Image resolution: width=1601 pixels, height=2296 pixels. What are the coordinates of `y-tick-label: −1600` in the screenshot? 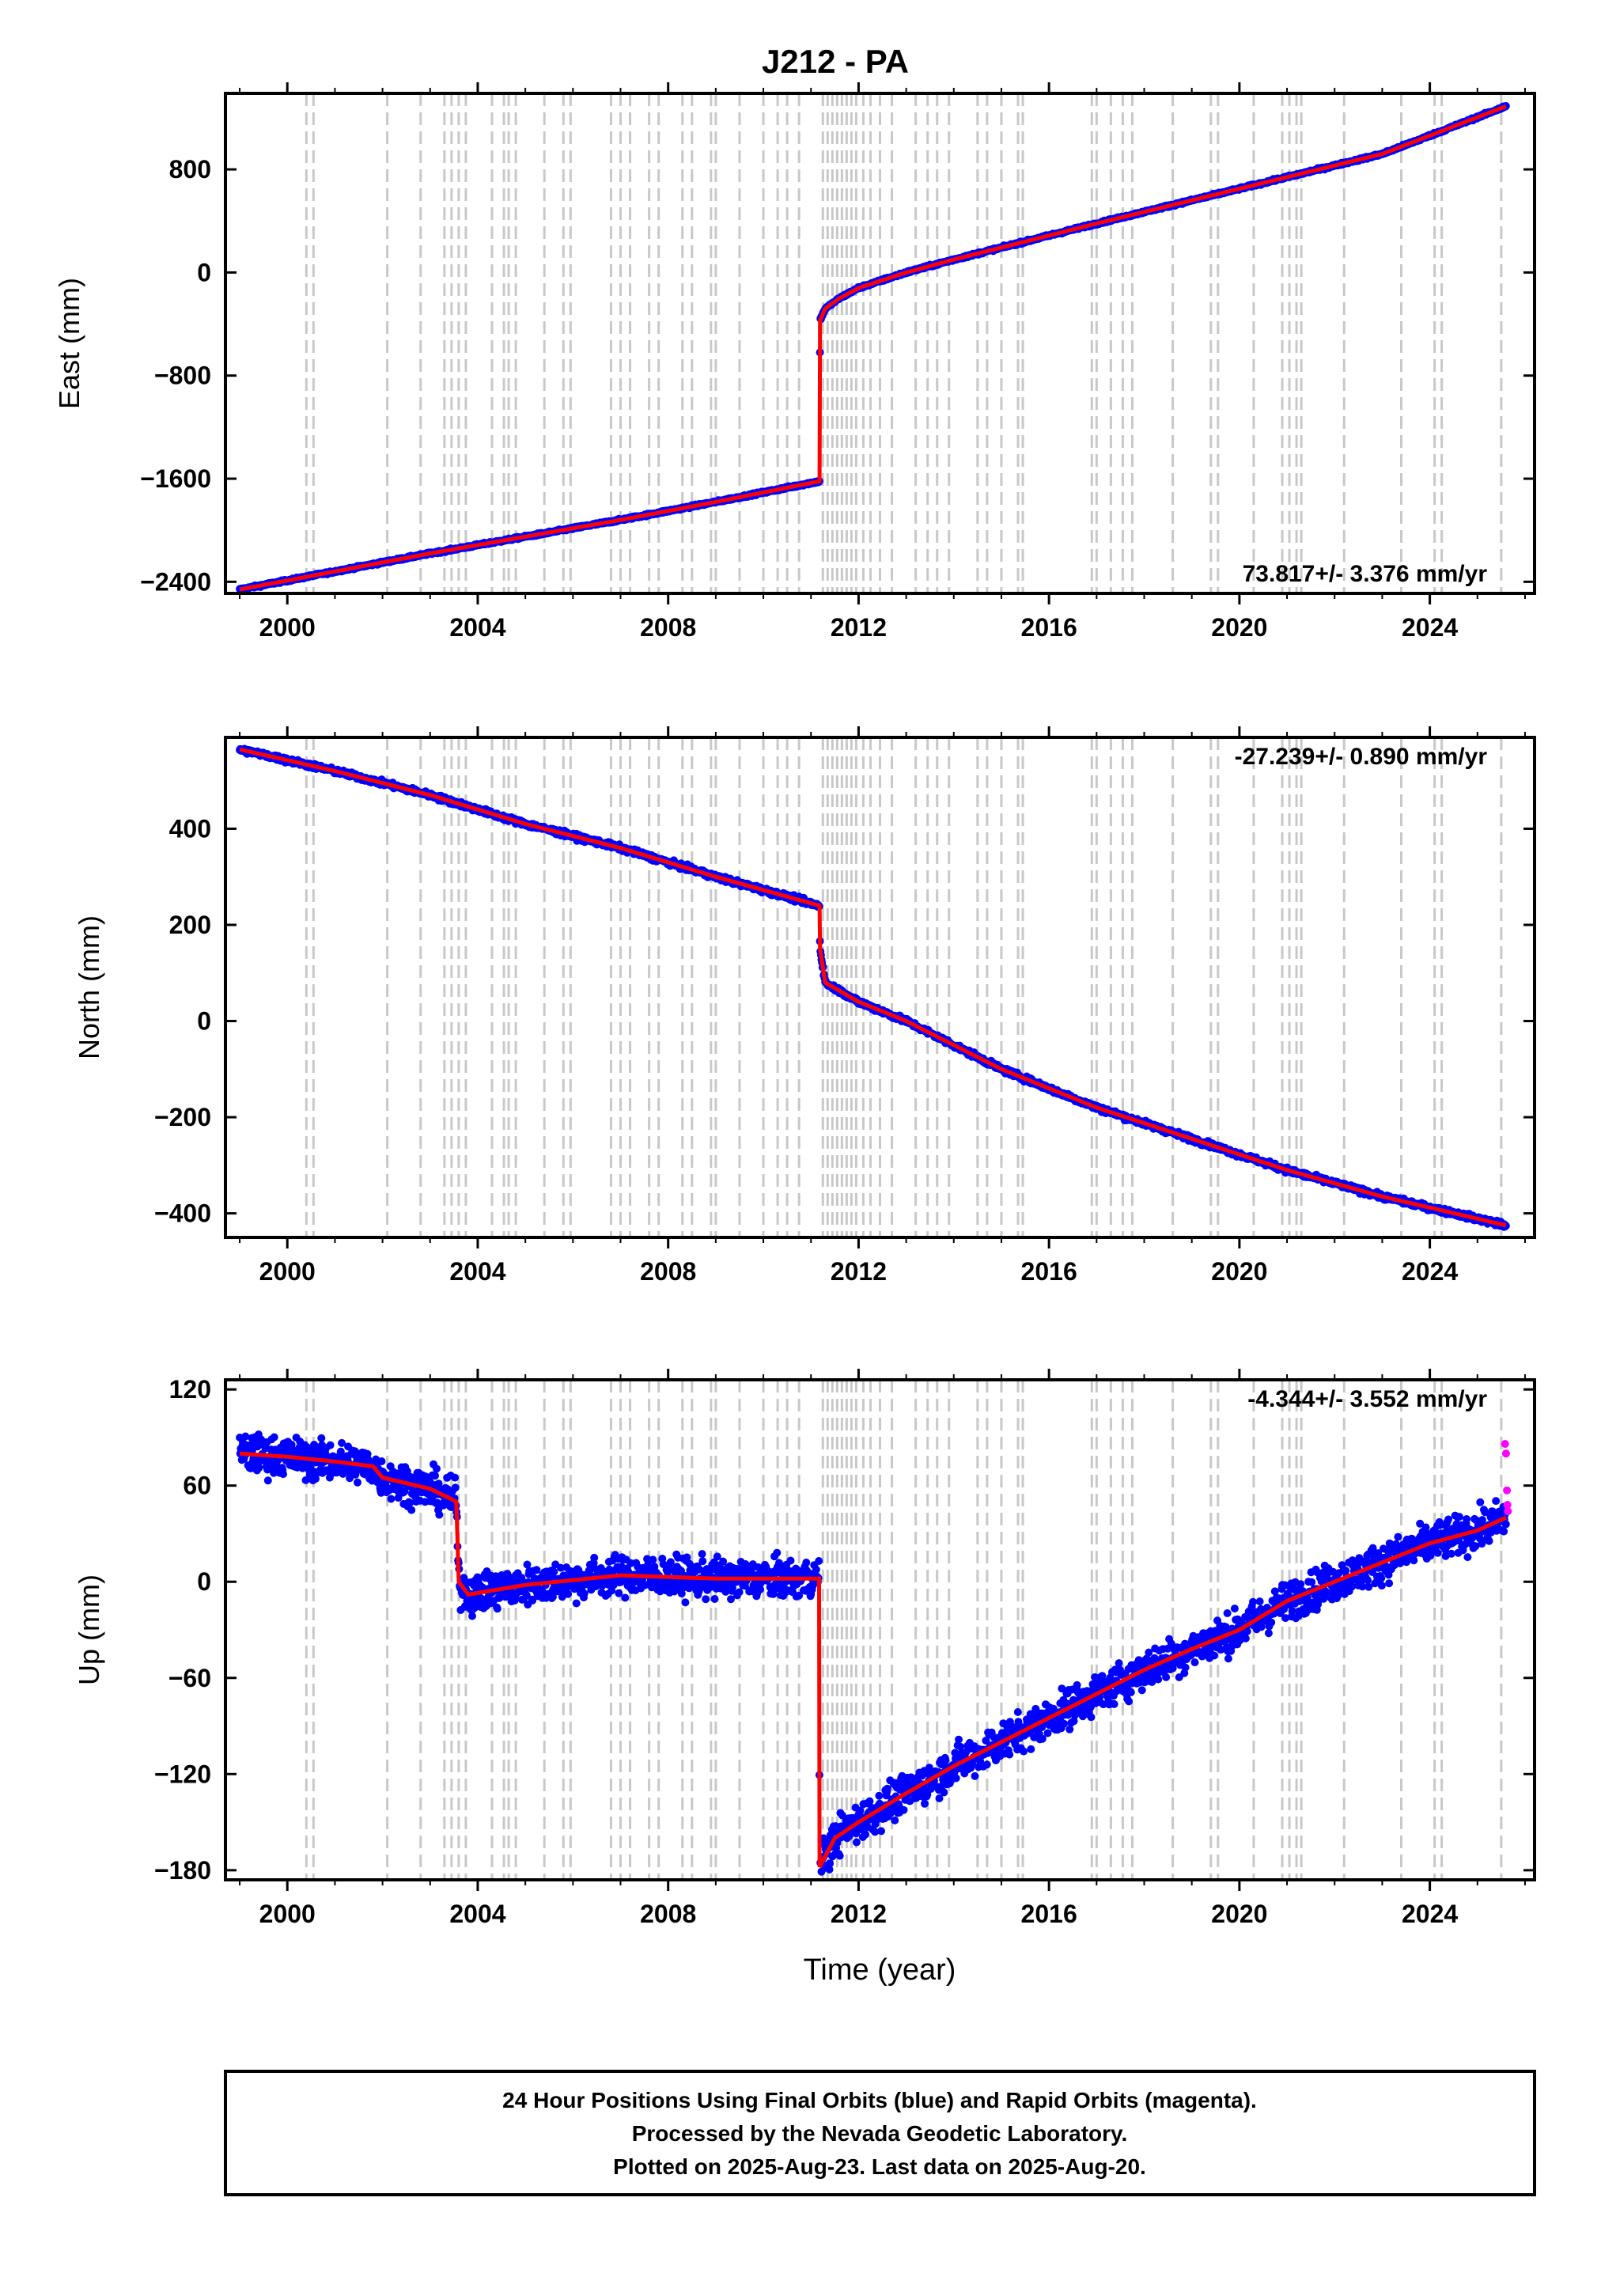 It's located at (175, 478).